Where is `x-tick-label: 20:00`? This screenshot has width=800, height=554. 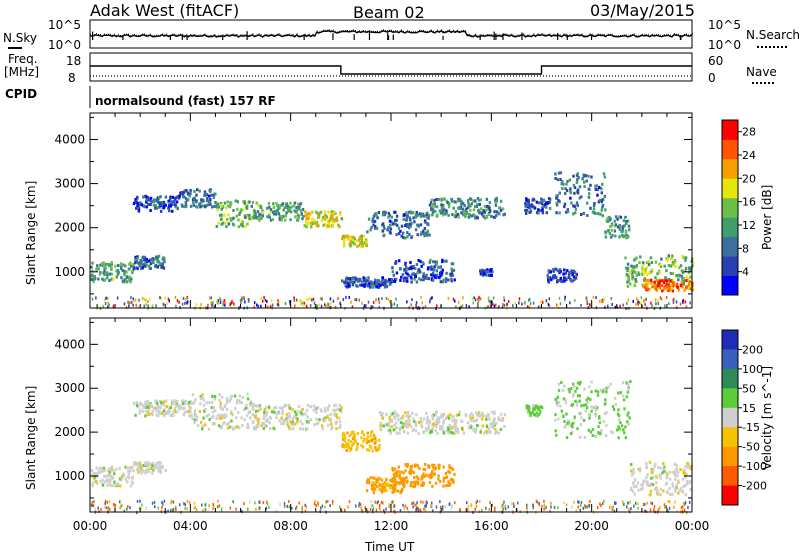 x-tick-label: 20:00 is located at coordinates (591, 526).